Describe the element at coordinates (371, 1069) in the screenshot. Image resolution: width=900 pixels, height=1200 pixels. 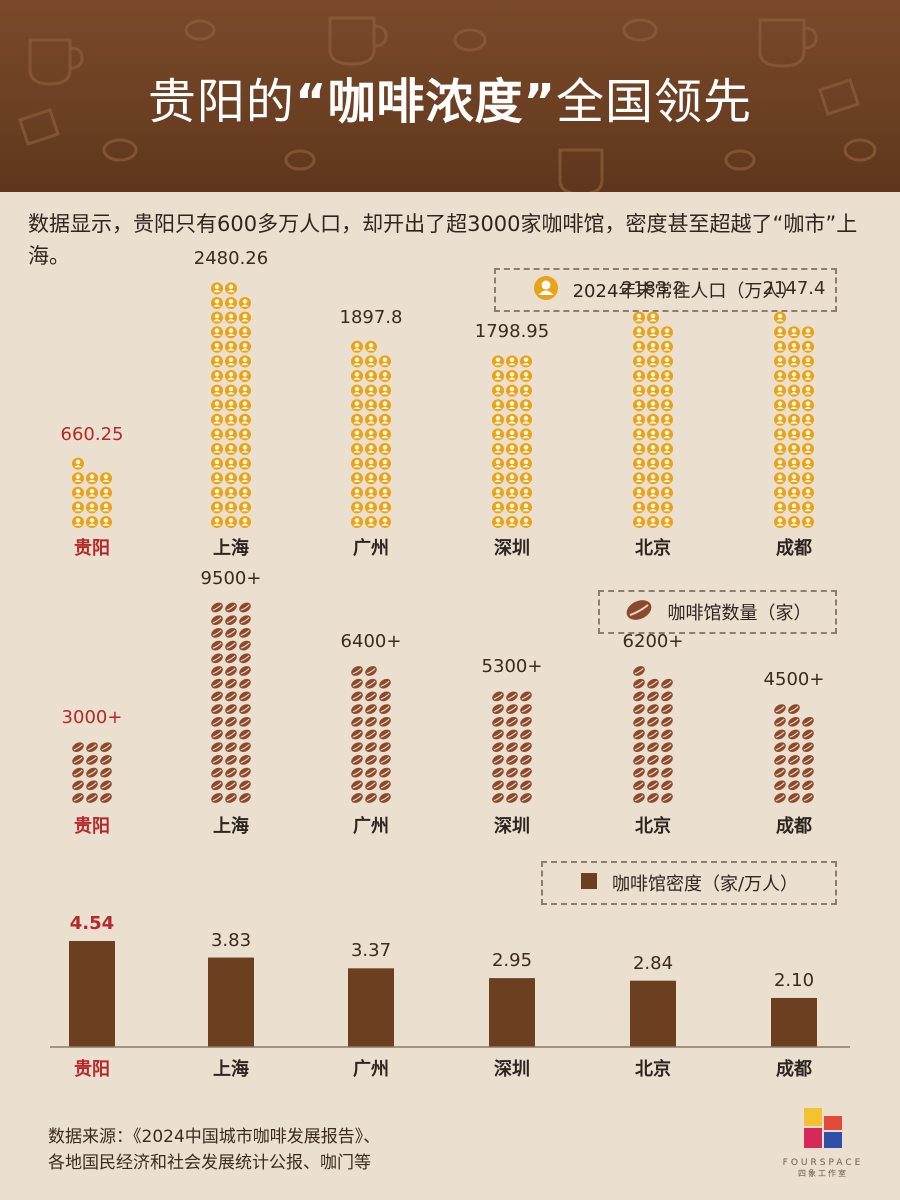
I see `density-city-2: 广州` at that location.